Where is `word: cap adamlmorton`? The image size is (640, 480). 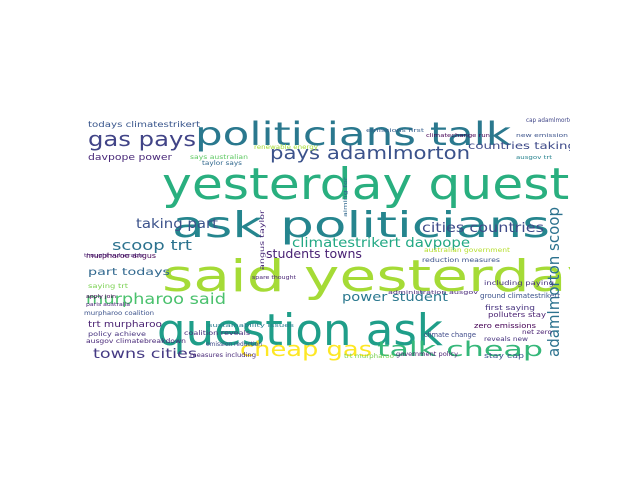 word: cap adamlmorton is located at coordinates (548, 120).